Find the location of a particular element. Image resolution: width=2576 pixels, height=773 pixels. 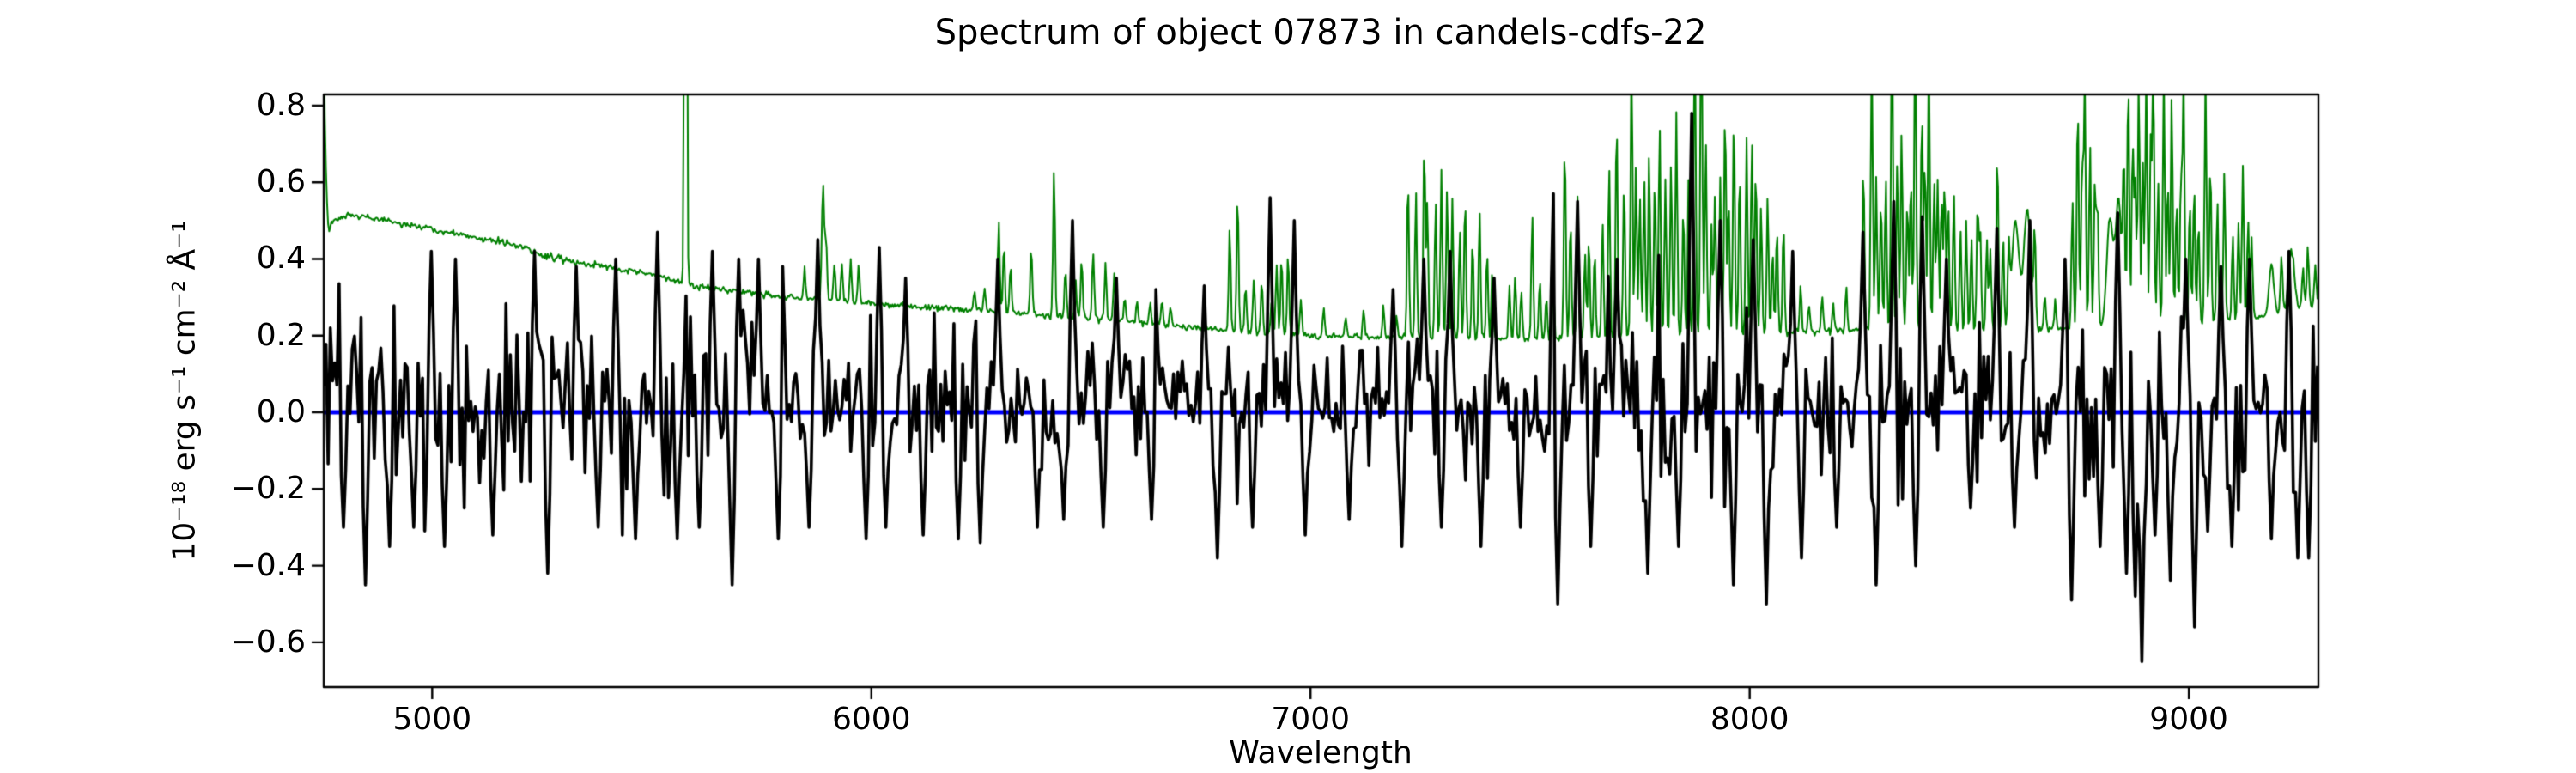

x-tick-label: 6000 is located at coordinates (871, 719).